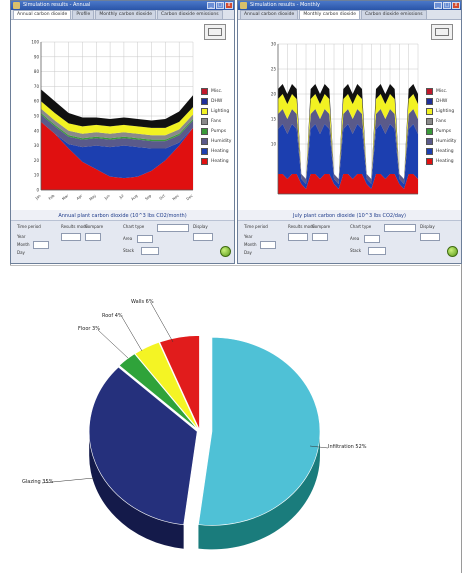 The width and height of the screenshot is (467, 574). Describe the element at coordinates (117, 124) in the screenshot. I see `series-area-fans` at that location.